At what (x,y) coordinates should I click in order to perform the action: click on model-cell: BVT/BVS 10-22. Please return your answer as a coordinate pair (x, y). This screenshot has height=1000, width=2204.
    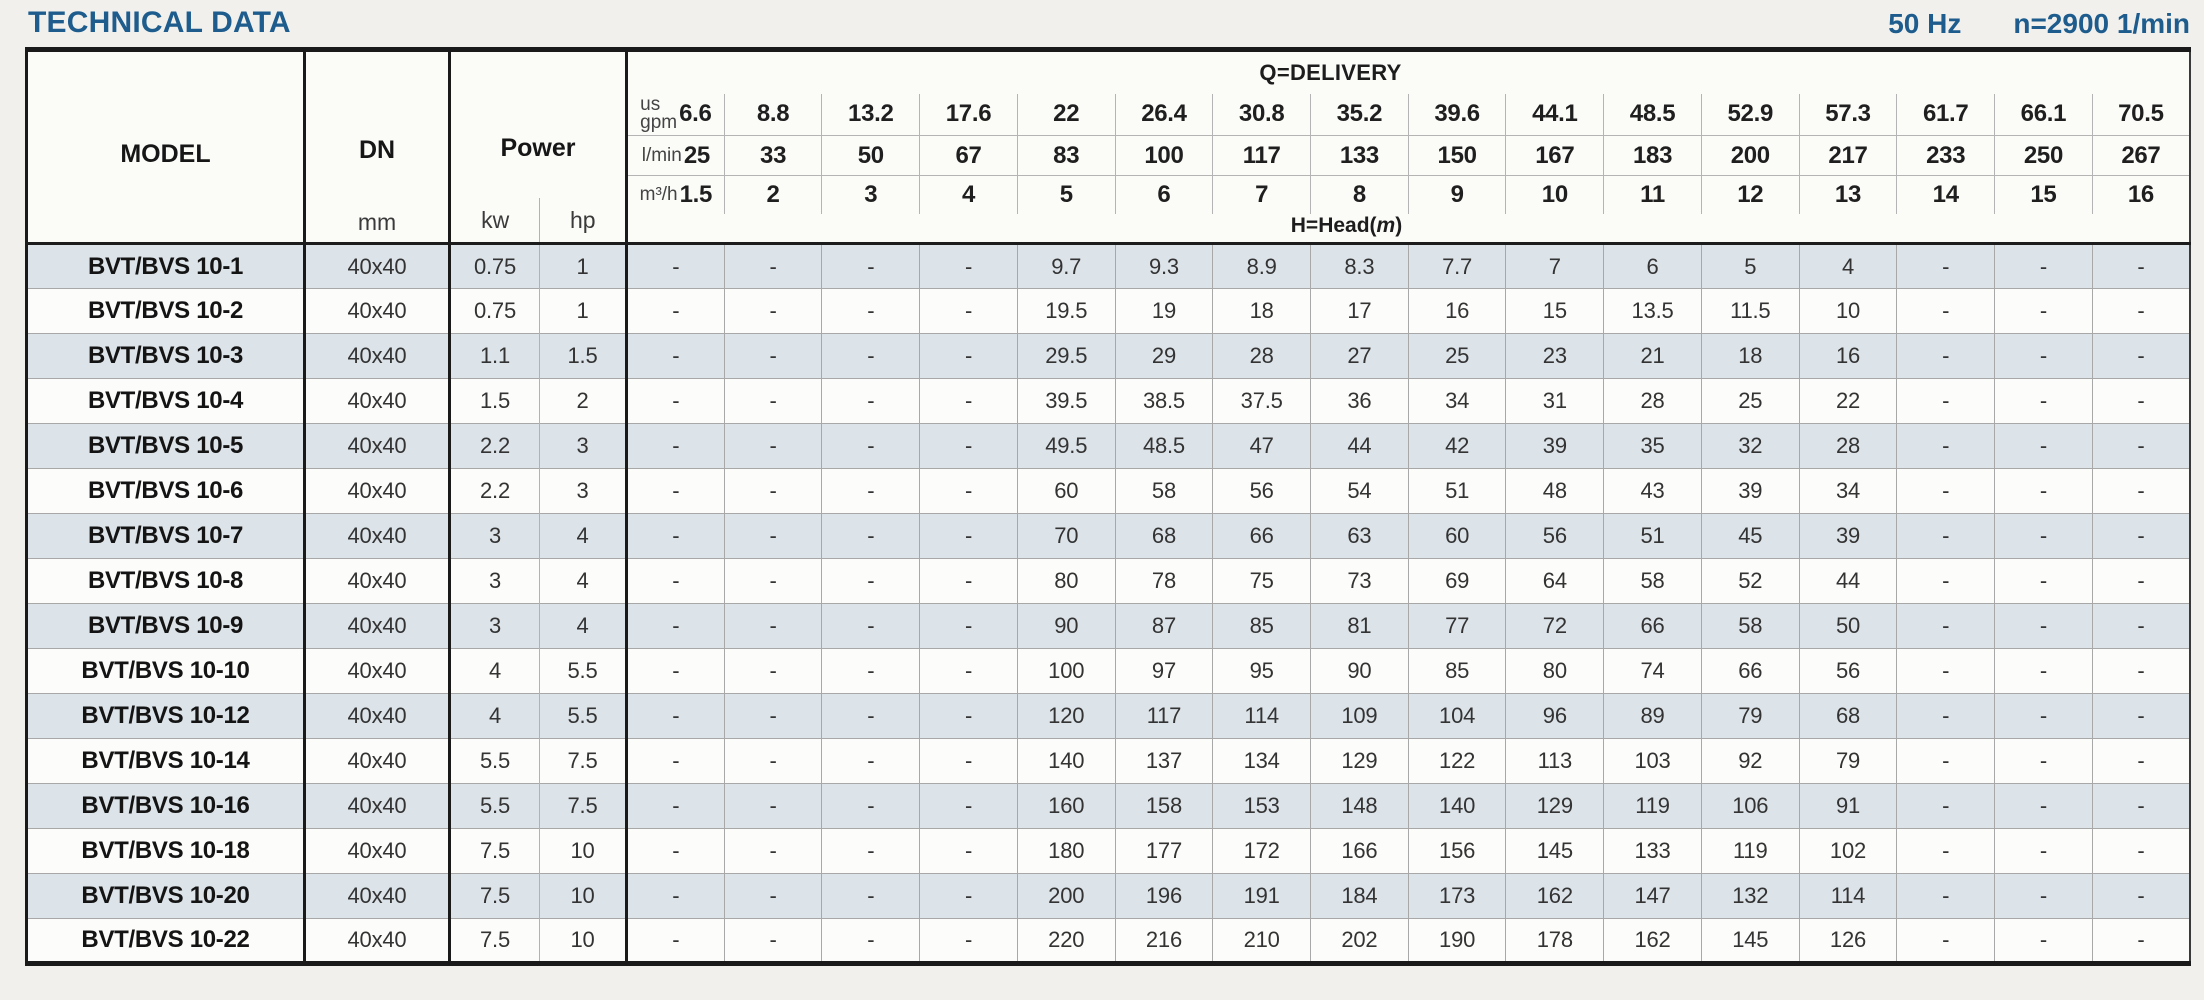
    Looking at the image, I should click on (166, 941).